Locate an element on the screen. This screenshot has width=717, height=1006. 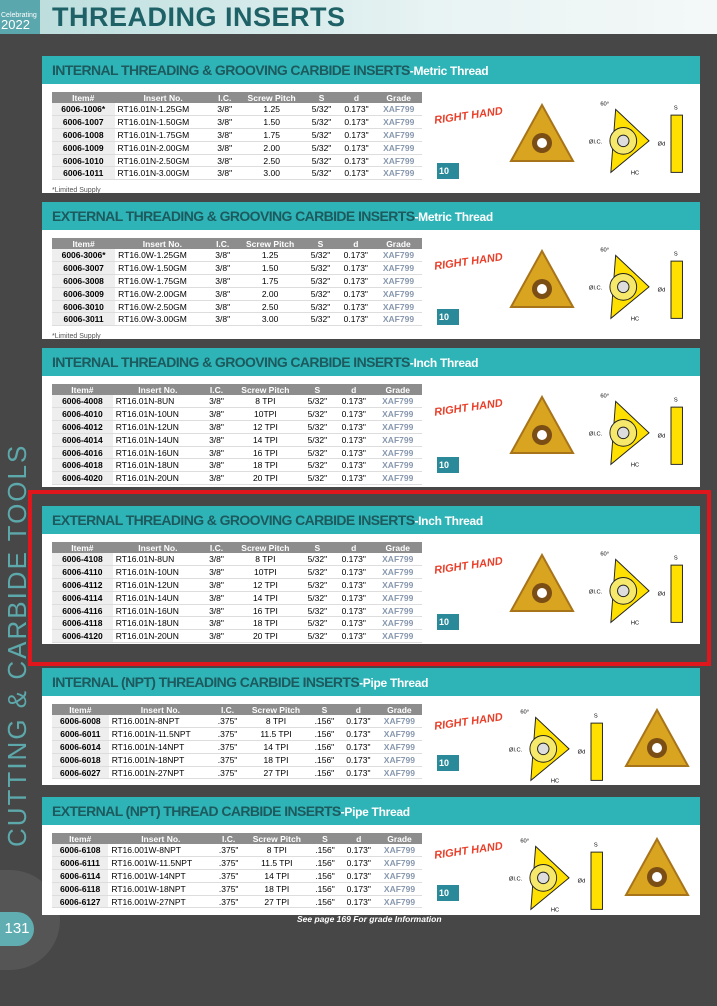
section-title: EXTERNAL (NPT) THREAD CARBIDE INSERTS is located at coordinates (196, 811).